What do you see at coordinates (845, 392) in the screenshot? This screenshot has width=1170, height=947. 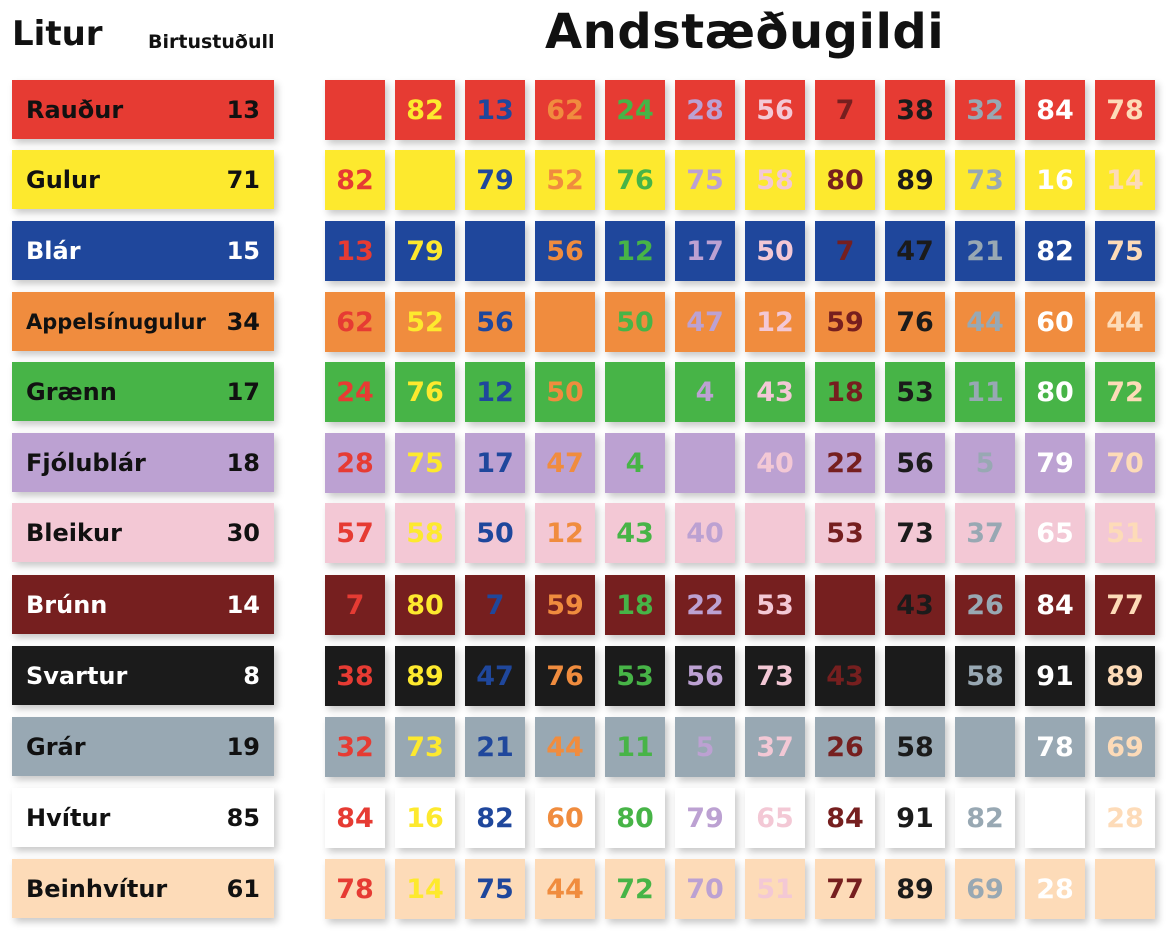 I see `contrast-cell: 18` at bounding box center [845, 392].